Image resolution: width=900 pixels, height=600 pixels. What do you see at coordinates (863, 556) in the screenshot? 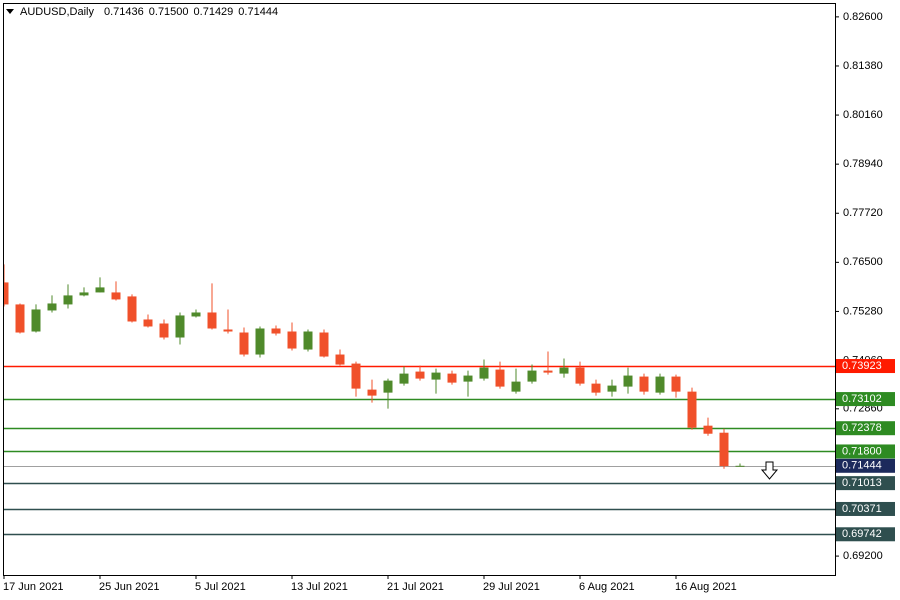
I see `y-tick-label: 0.69200` at bounding box center [863, 556].